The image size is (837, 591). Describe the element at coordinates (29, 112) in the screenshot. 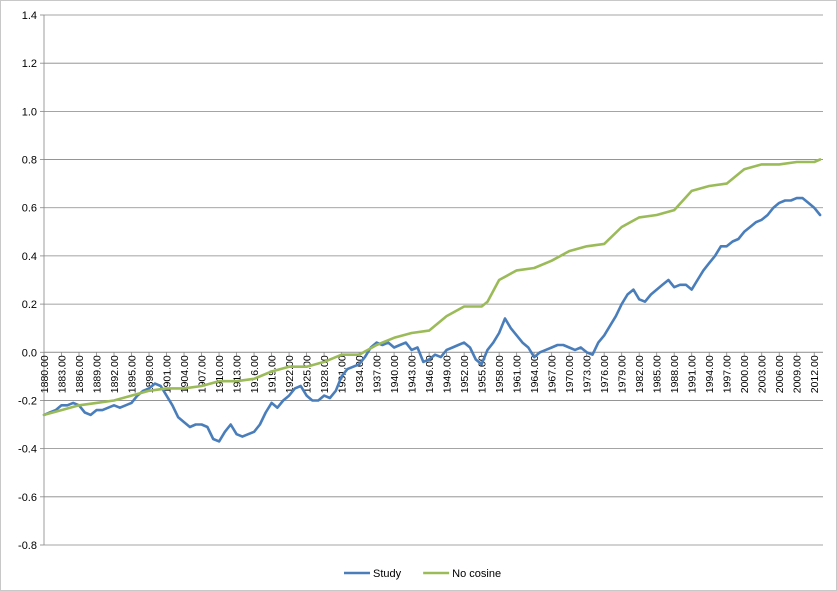

I see `y-tick-label: 1.0` at that location.